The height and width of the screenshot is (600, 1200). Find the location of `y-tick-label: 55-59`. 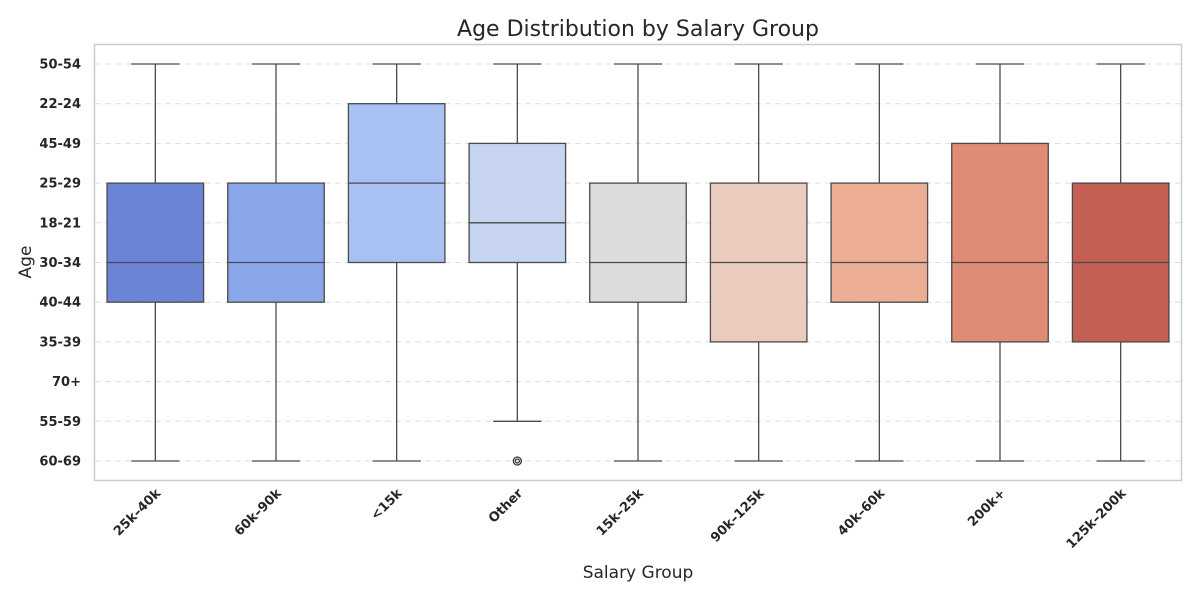

y-tick-label: 55-59 is located at coordinates (60, 422).